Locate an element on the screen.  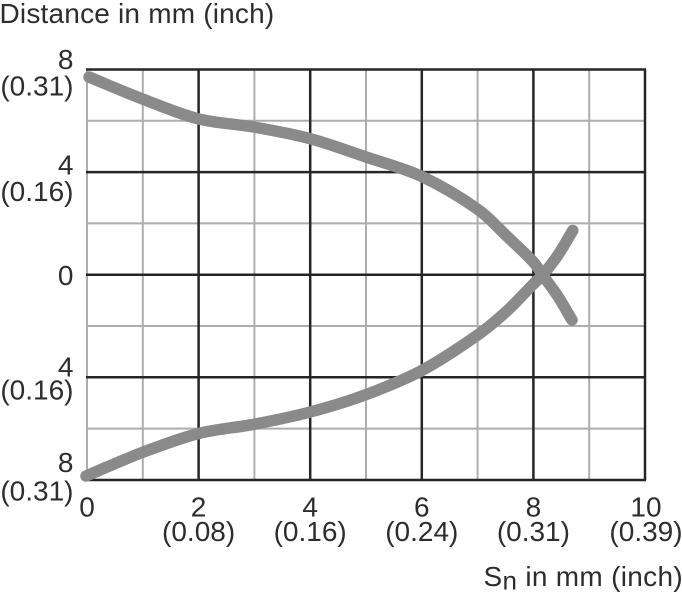
svg-text: Sn in mm (inch) is located at coordinates (583, 578).